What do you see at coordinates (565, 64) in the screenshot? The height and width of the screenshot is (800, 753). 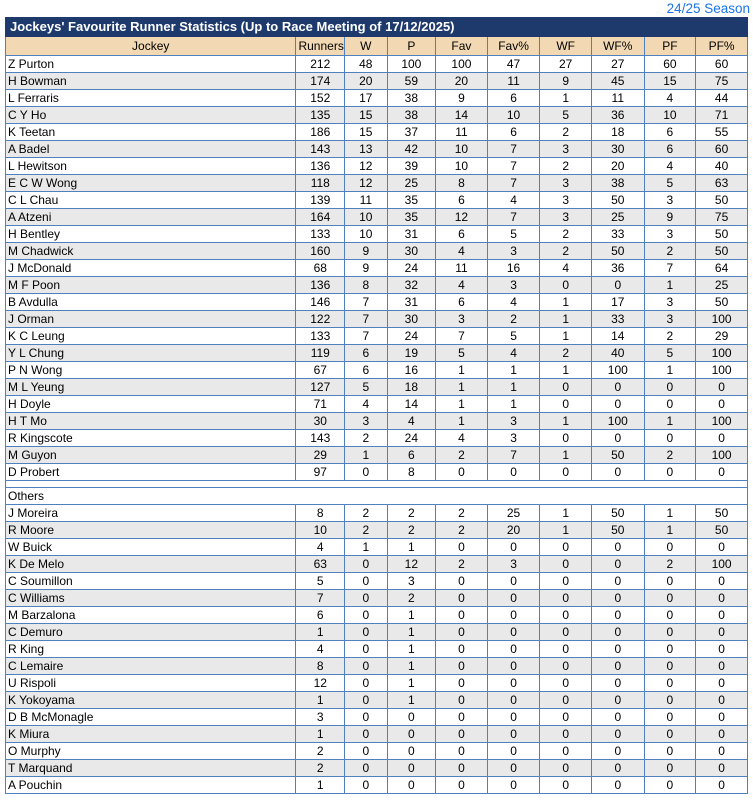 I see `stat-cell: 27` at bounding box center [565, 64].